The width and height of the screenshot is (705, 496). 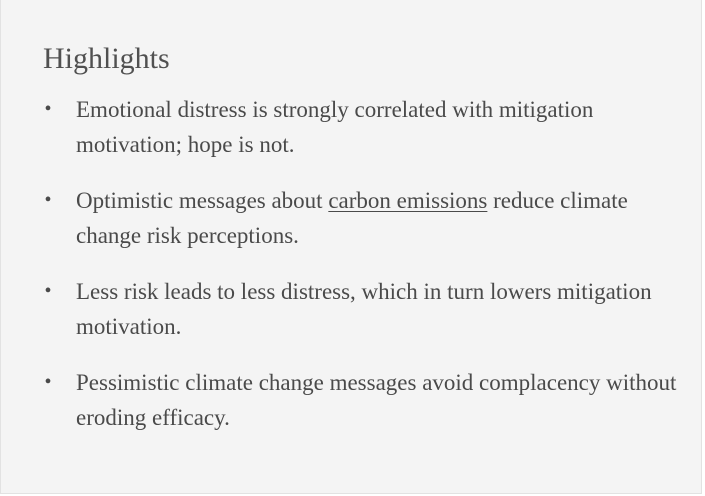 What do you see at coordinates (352, 218) in the screenshot?
I see `highlight-text: reduce climate change risk perceptions.` at bounding box center [352, 218].